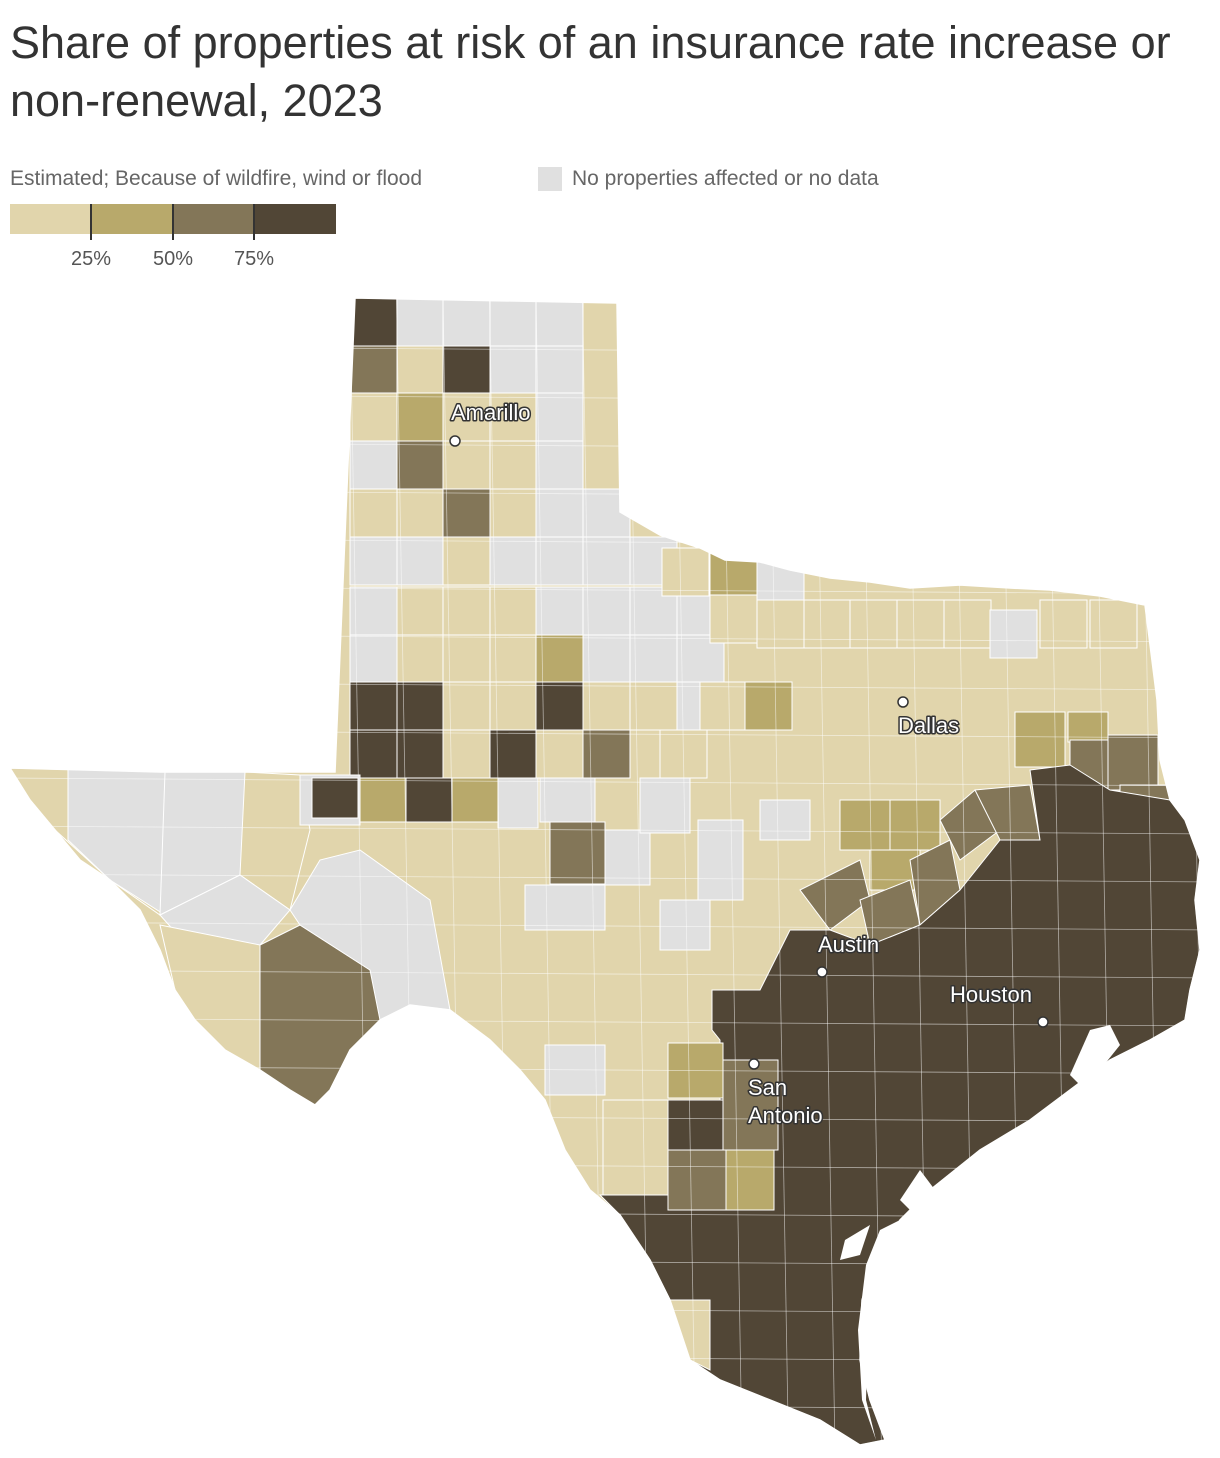 Image resolution: width=1220 pixels, height=1458 pixels. What do you see at coordinates (1043, 1022) in the screenshot?
I see `city-dot-houston` at bounding box center [1043, 1022].